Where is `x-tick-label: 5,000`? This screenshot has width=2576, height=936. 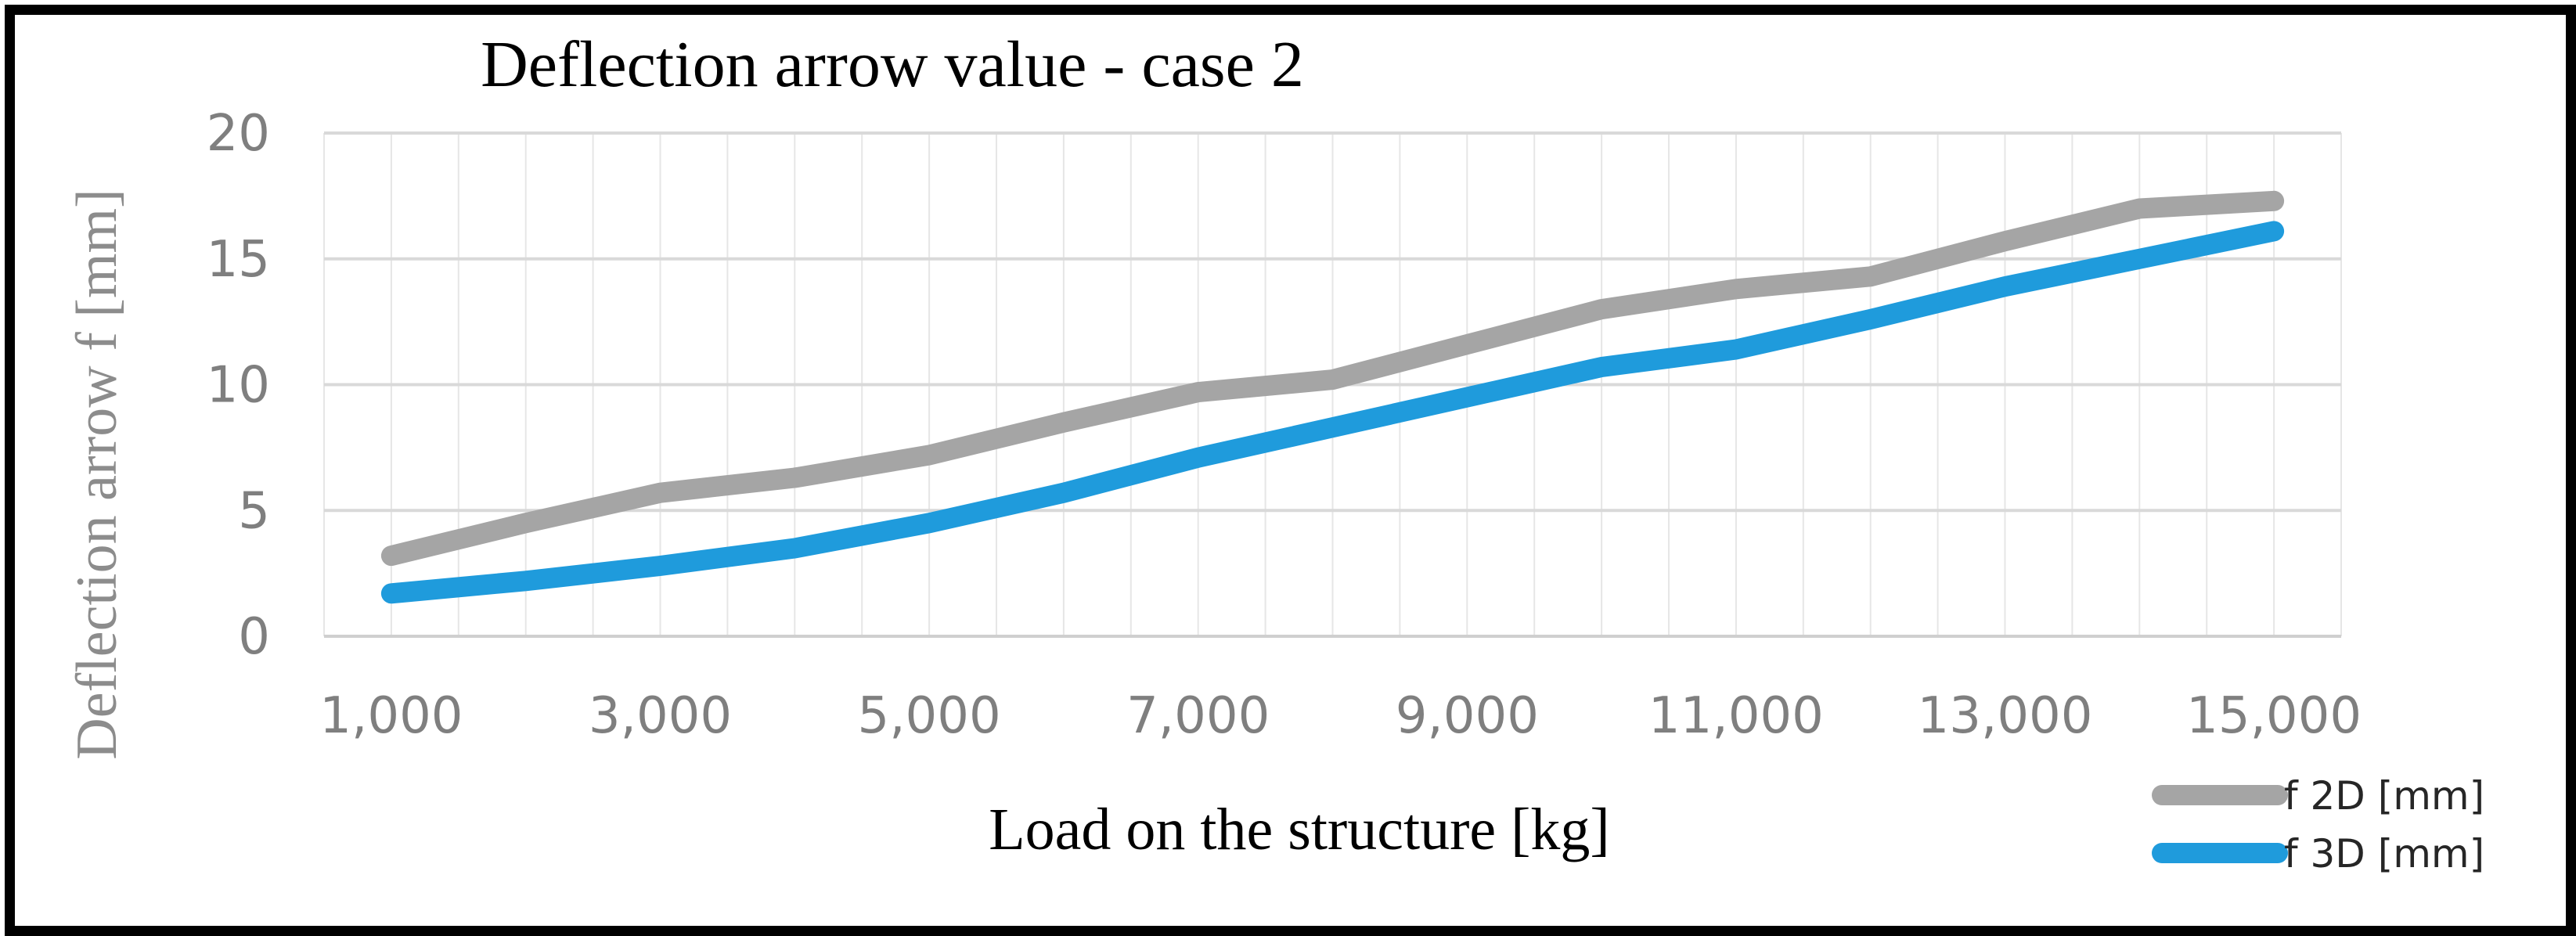 x-tick-label: 5,000 is located at coordinates (928, 716).